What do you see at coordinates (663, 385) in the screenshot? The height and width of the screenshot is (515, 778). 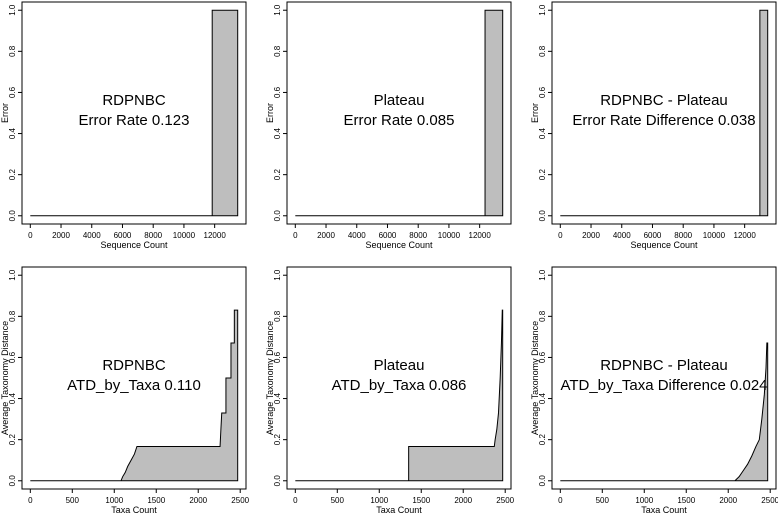 I see `annotation: ATD_by_Taxa Difference 0.024` at bounding box center [663, 385].